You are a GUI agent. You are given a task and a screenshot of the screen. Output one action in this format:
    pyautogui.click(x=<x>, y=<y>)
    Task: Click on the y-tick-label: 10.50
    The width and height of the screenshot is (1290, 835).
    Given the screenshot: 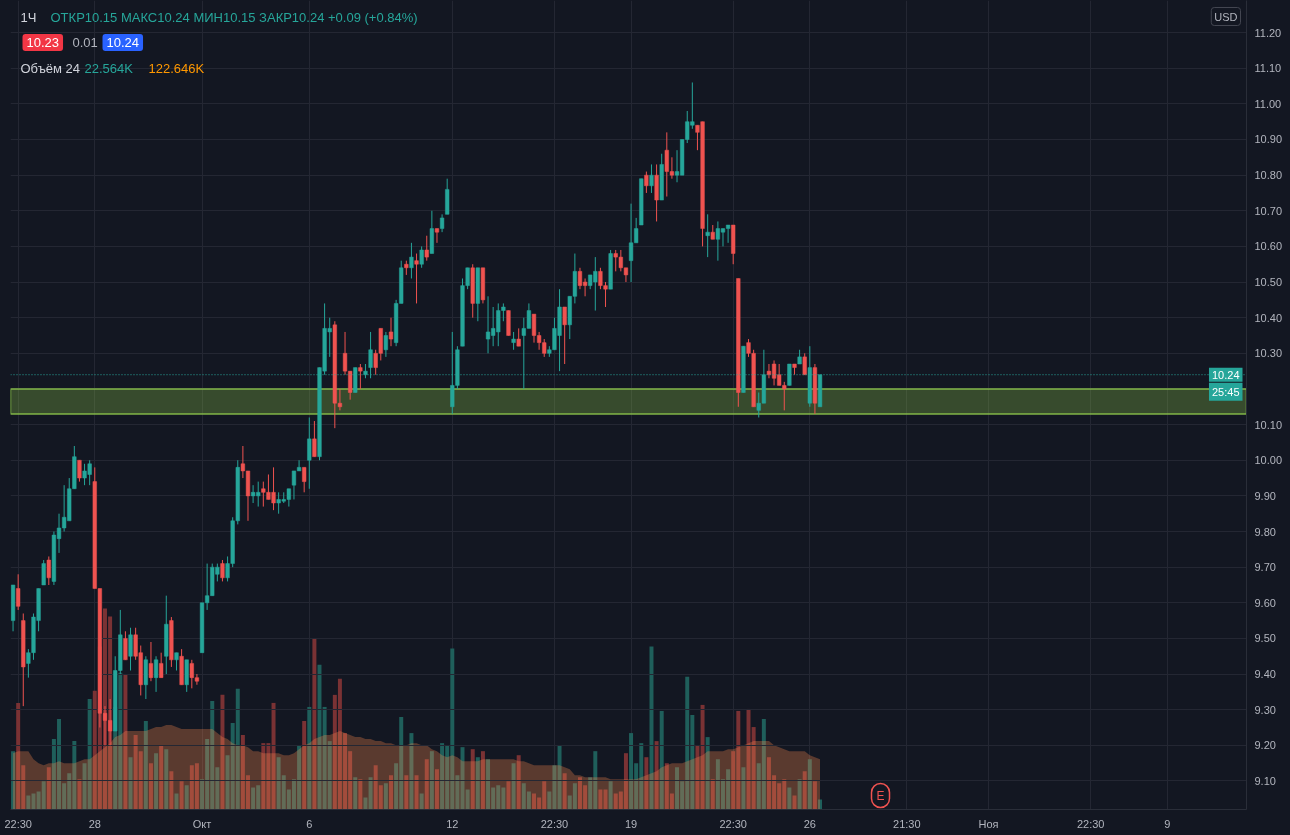 What is the action you would take?
    pyautogui.click(x=1268, y=282)
    